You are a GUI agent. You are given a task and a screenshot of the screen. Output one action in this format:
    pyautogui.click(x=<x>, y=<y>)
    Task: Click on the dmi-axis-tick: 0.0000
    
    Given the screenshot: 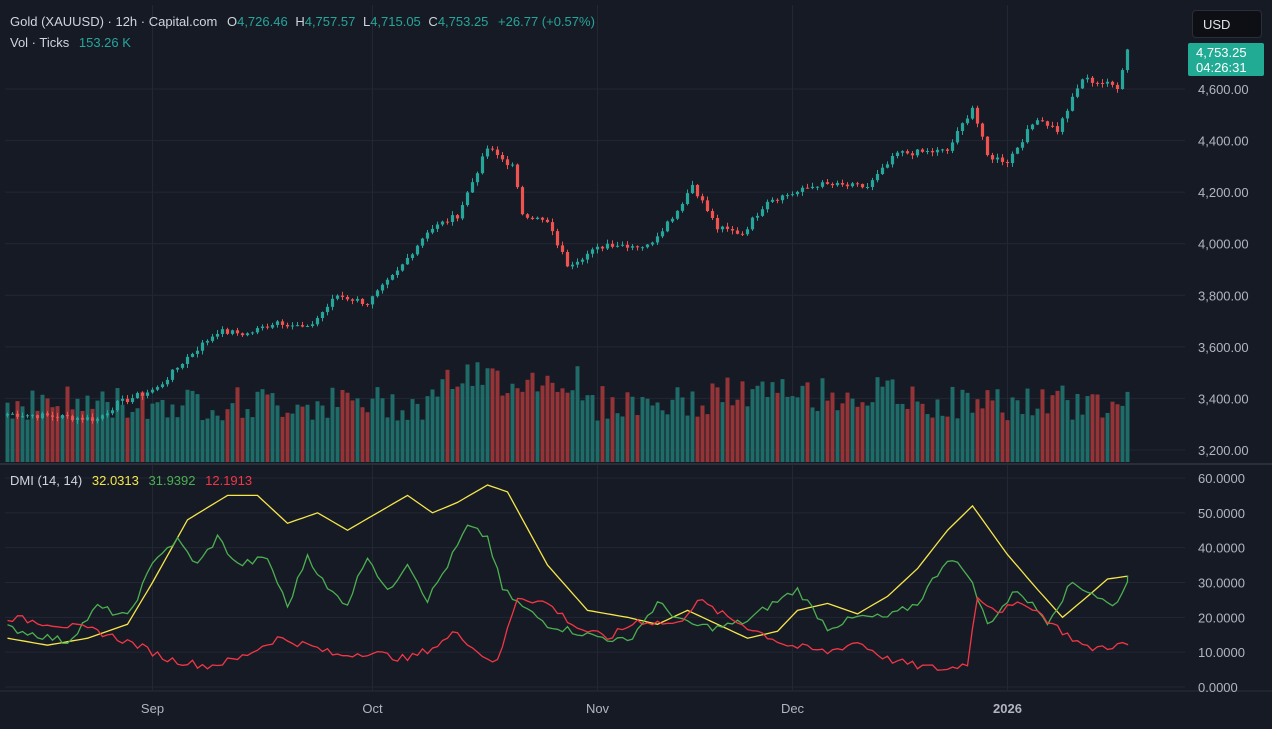 What is the action you would take?
    pyautogui.click(x=1218, y=687)
    